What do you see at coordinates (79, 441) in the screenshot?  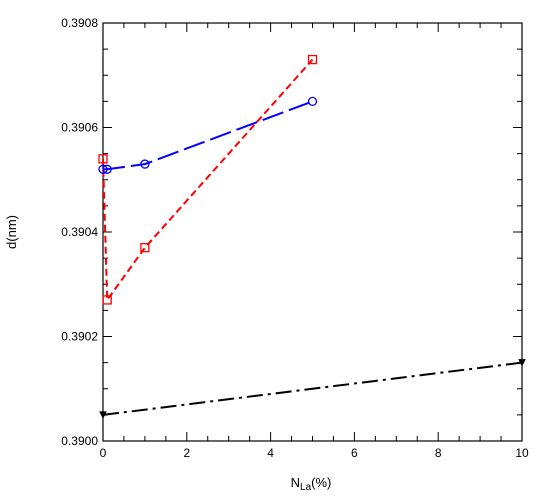 I see `y-tick-label: 0.3900` at bounding box center [79, 441].